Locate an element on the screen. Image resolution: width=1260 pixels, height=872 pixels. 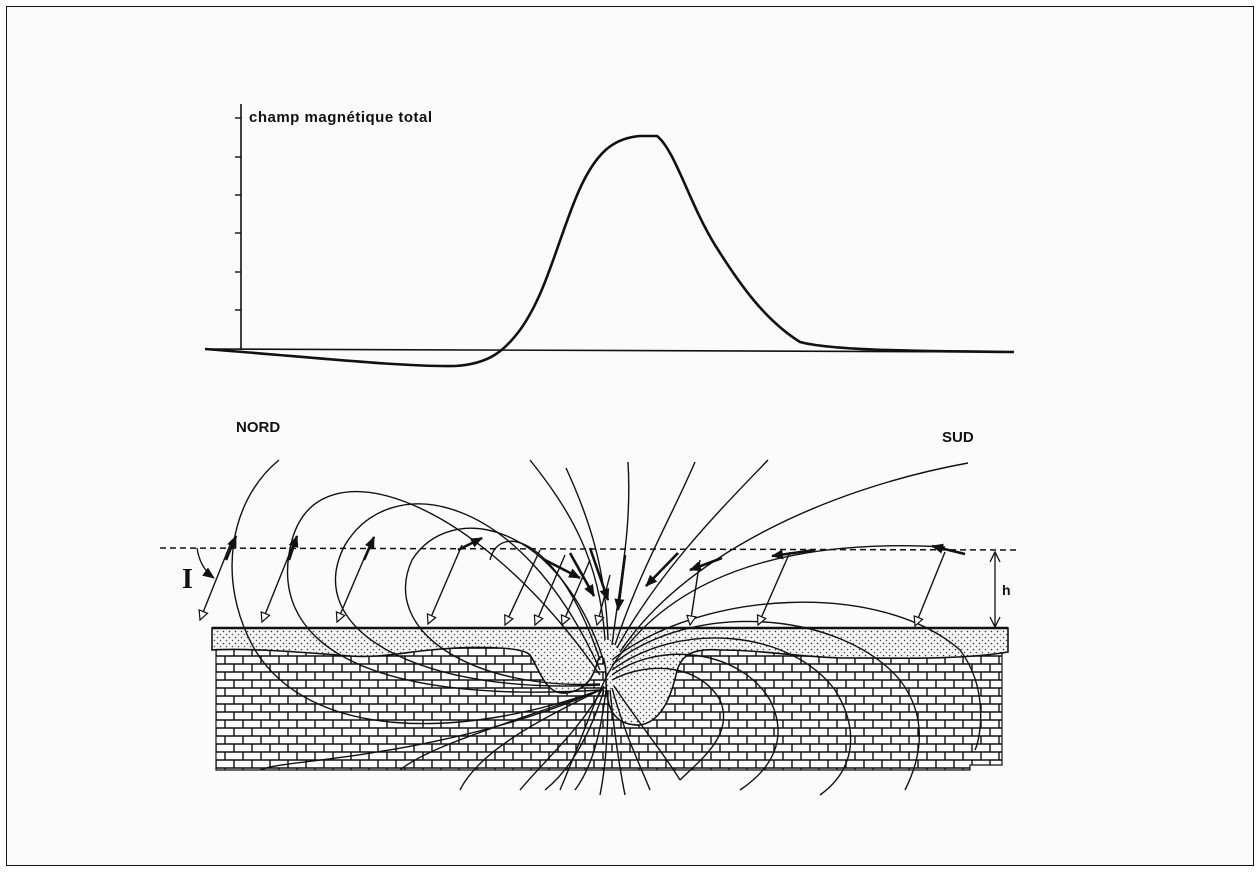
profile-axis-ticks is located at coordinates (238, 214).